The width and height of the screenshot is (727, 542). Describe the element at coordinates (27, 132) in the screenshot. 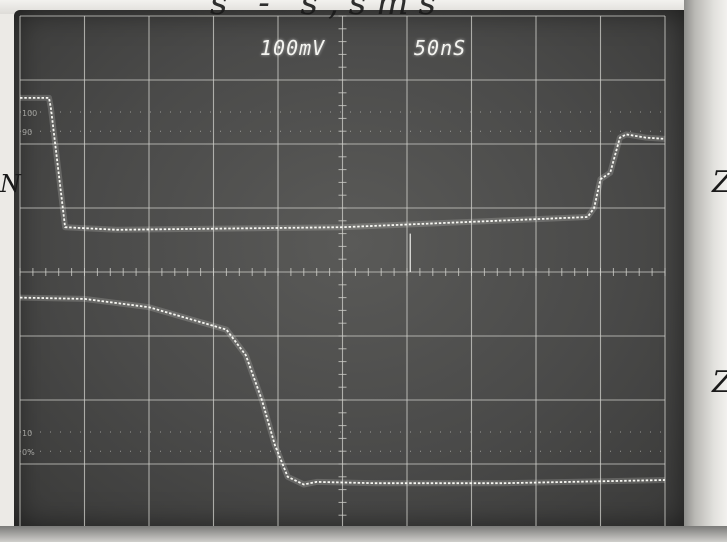

I see `percent-mark-label: 90` at that location.